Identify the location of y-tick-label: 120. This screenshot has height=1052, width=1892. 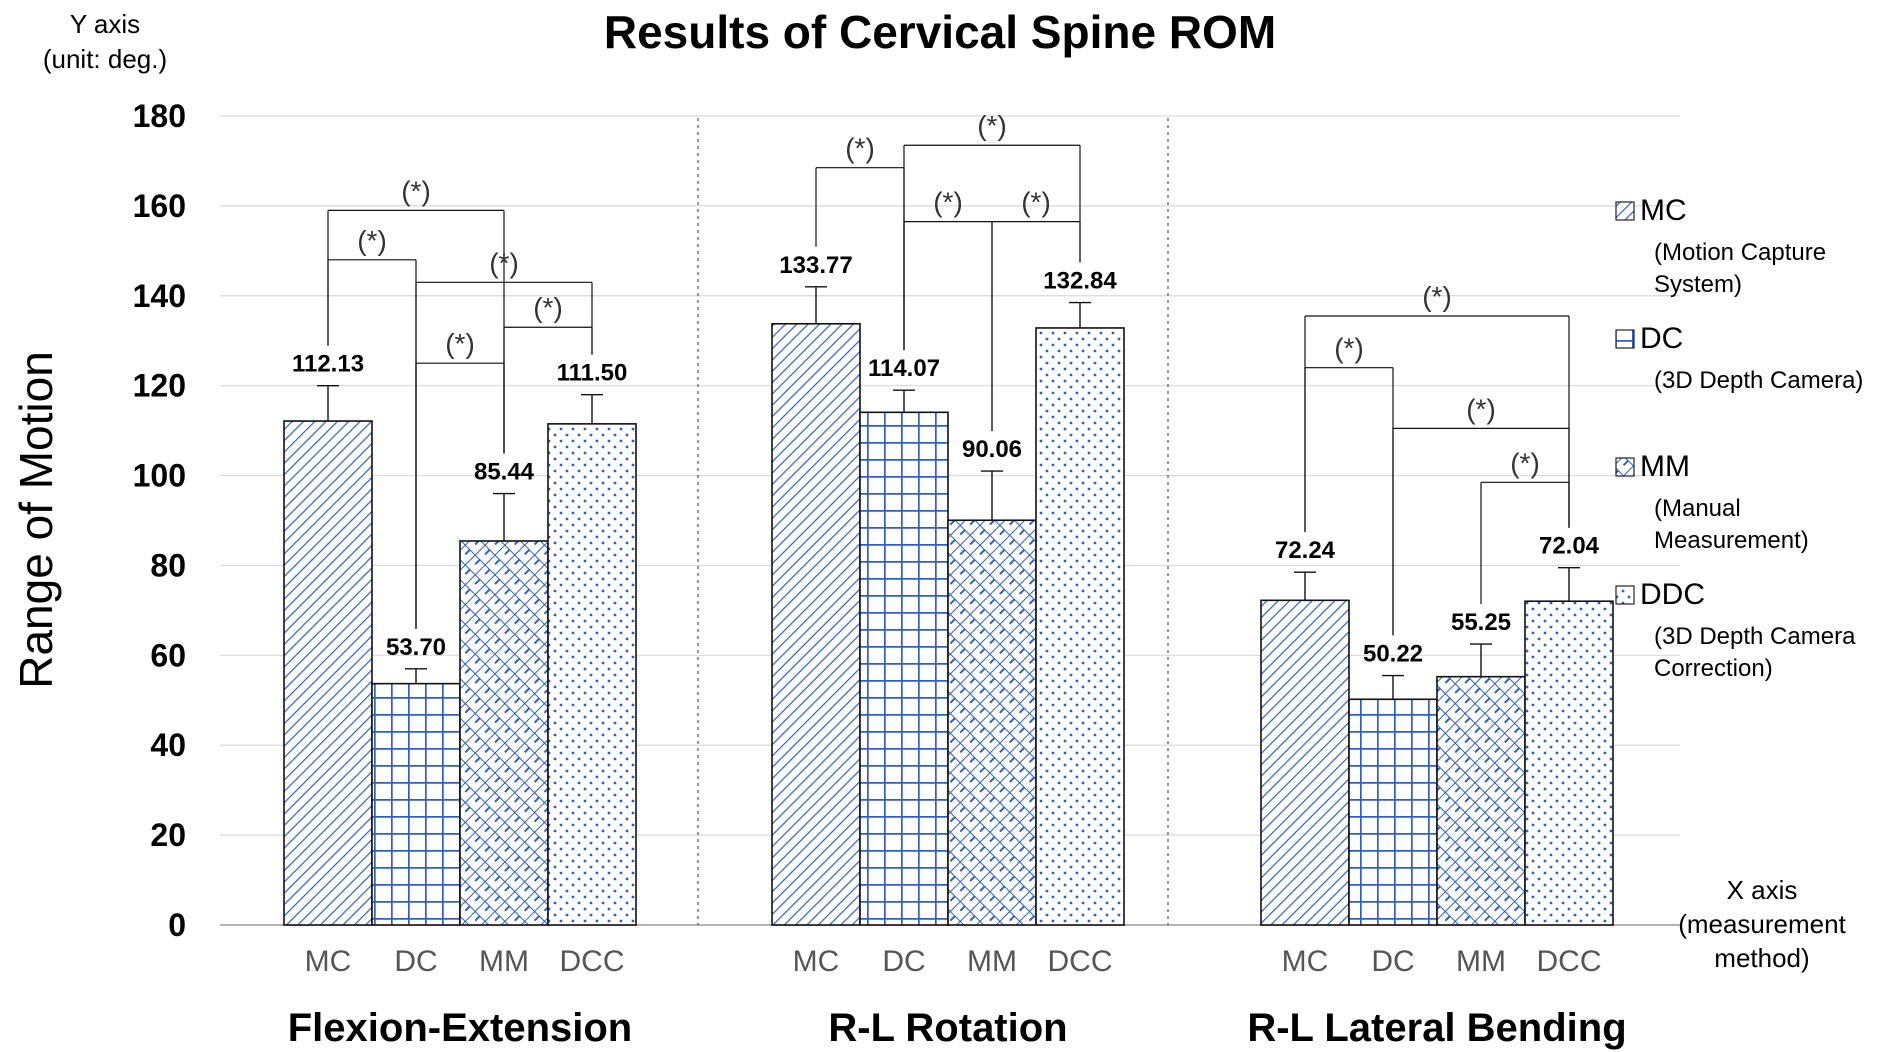
(159, 386).